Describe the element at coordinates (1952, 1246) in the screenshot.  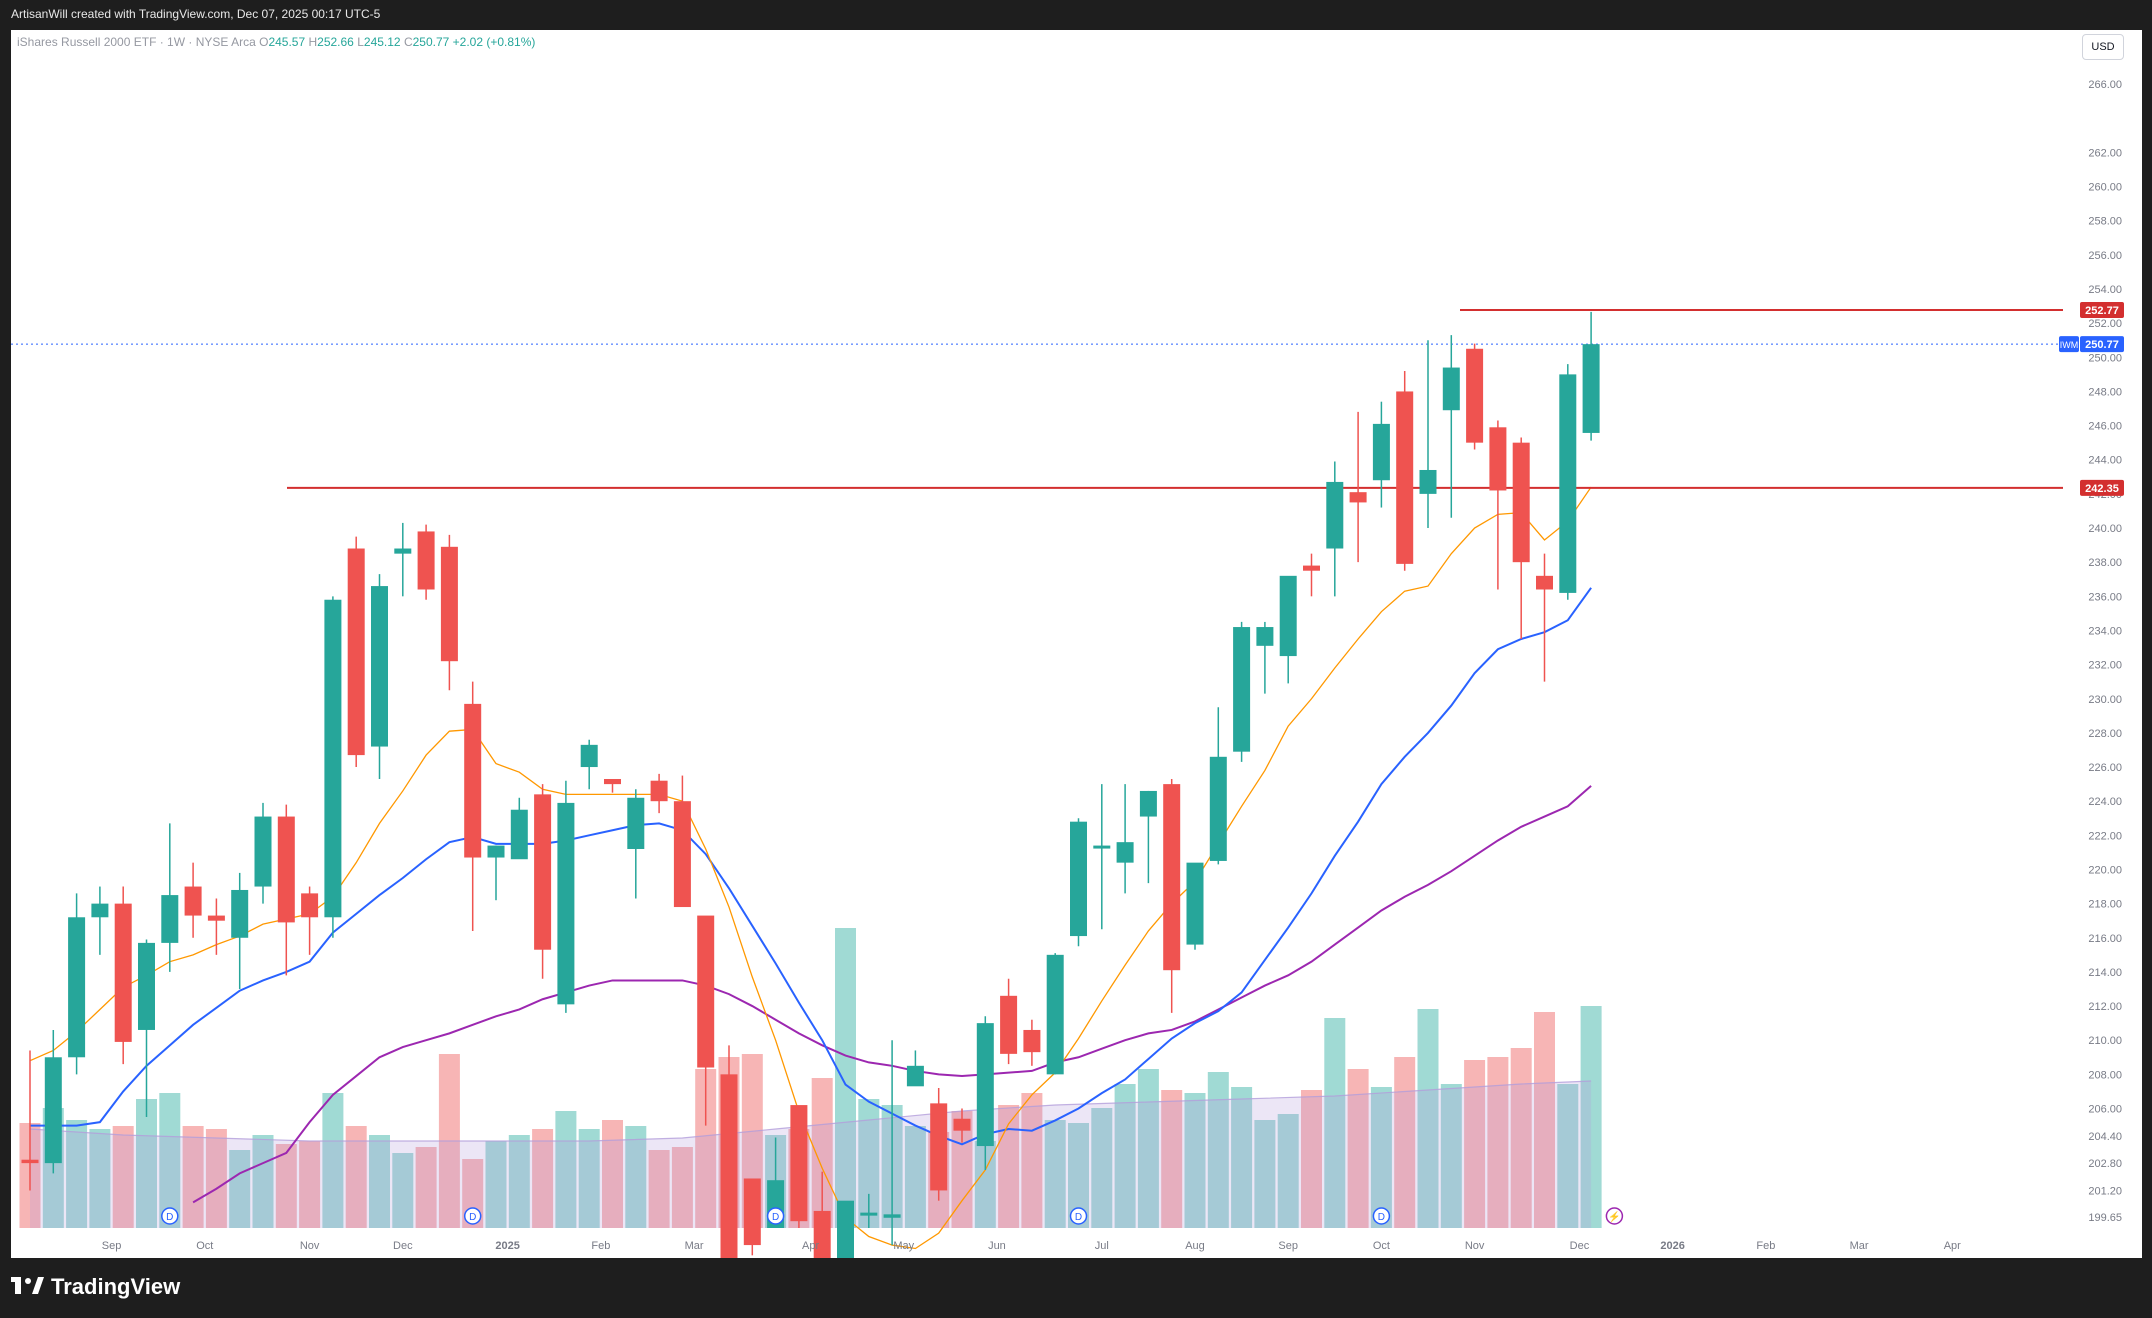
I see `time-tick-label: Apr` at that location.